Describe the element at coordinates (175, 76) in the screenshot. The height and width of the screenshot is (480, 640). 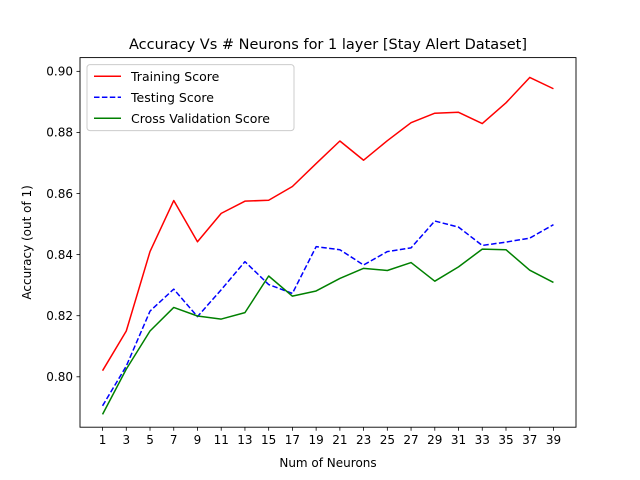
I see `legend-label-1: Training Score` at that location.